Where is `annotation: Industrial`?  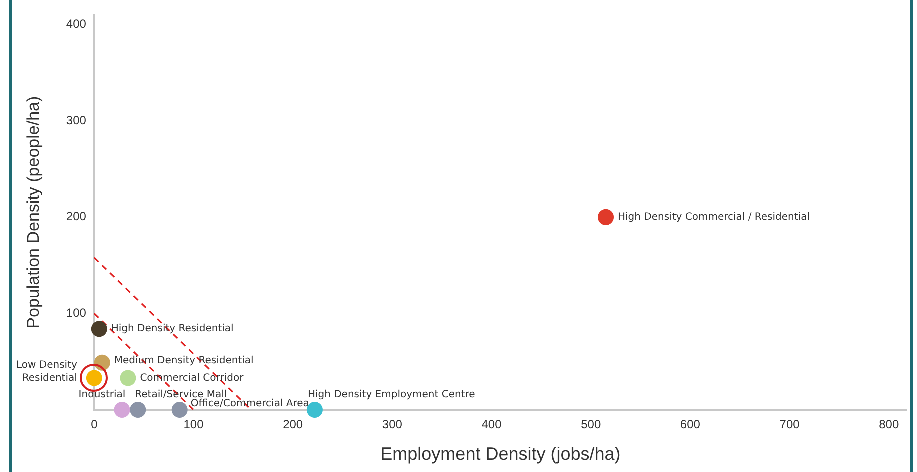
annotation: Industrial is located at coordinates (102, 395).